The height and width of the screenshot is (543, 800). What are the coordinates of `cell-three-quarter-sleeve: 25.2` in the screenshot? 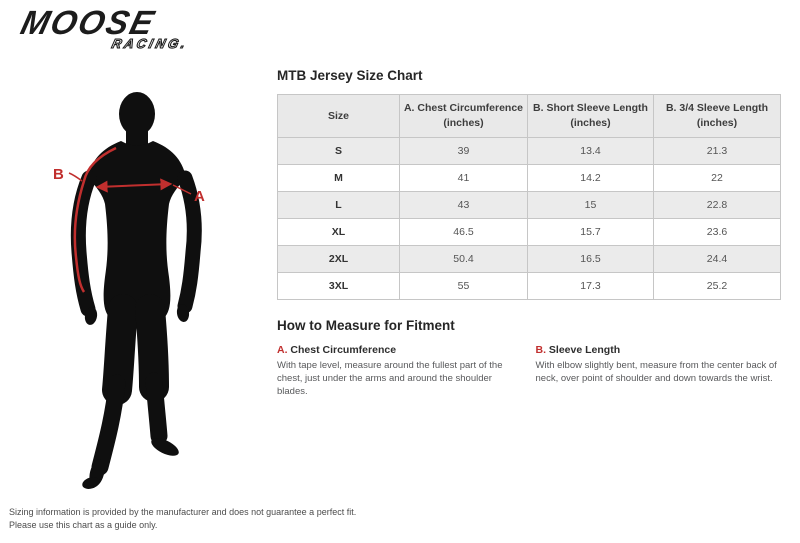 It's located at (717, 286).